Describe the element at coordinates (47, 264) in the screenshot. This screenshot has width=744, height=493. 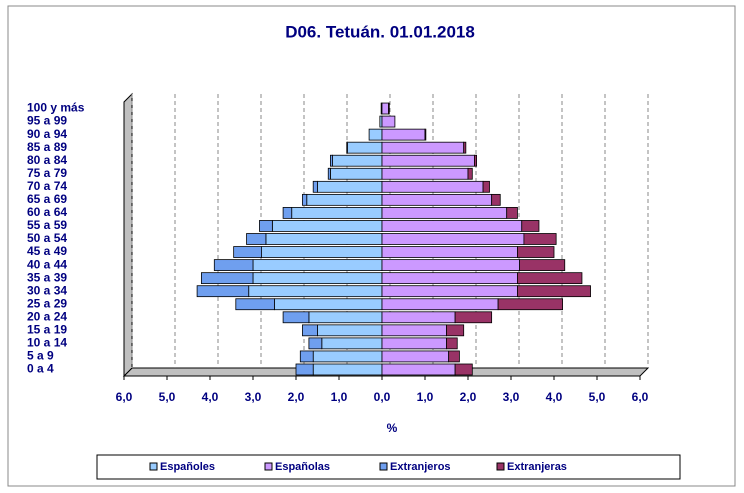
I see `y-tick-label: 40 a 44` at that location.